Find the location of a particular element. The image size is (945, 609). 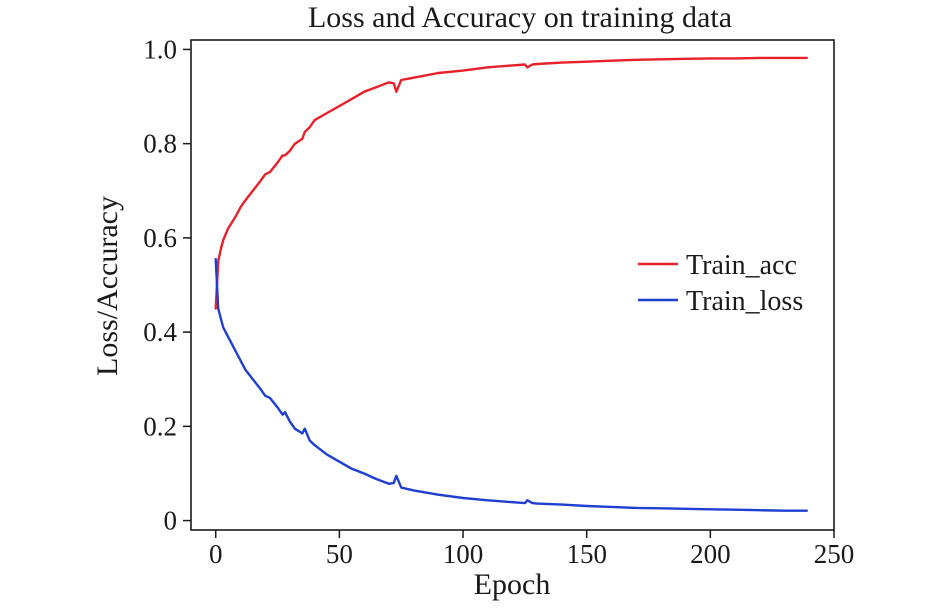

x-axis: 0 50 100 150 200 250 is located at coordinates (531, 549).